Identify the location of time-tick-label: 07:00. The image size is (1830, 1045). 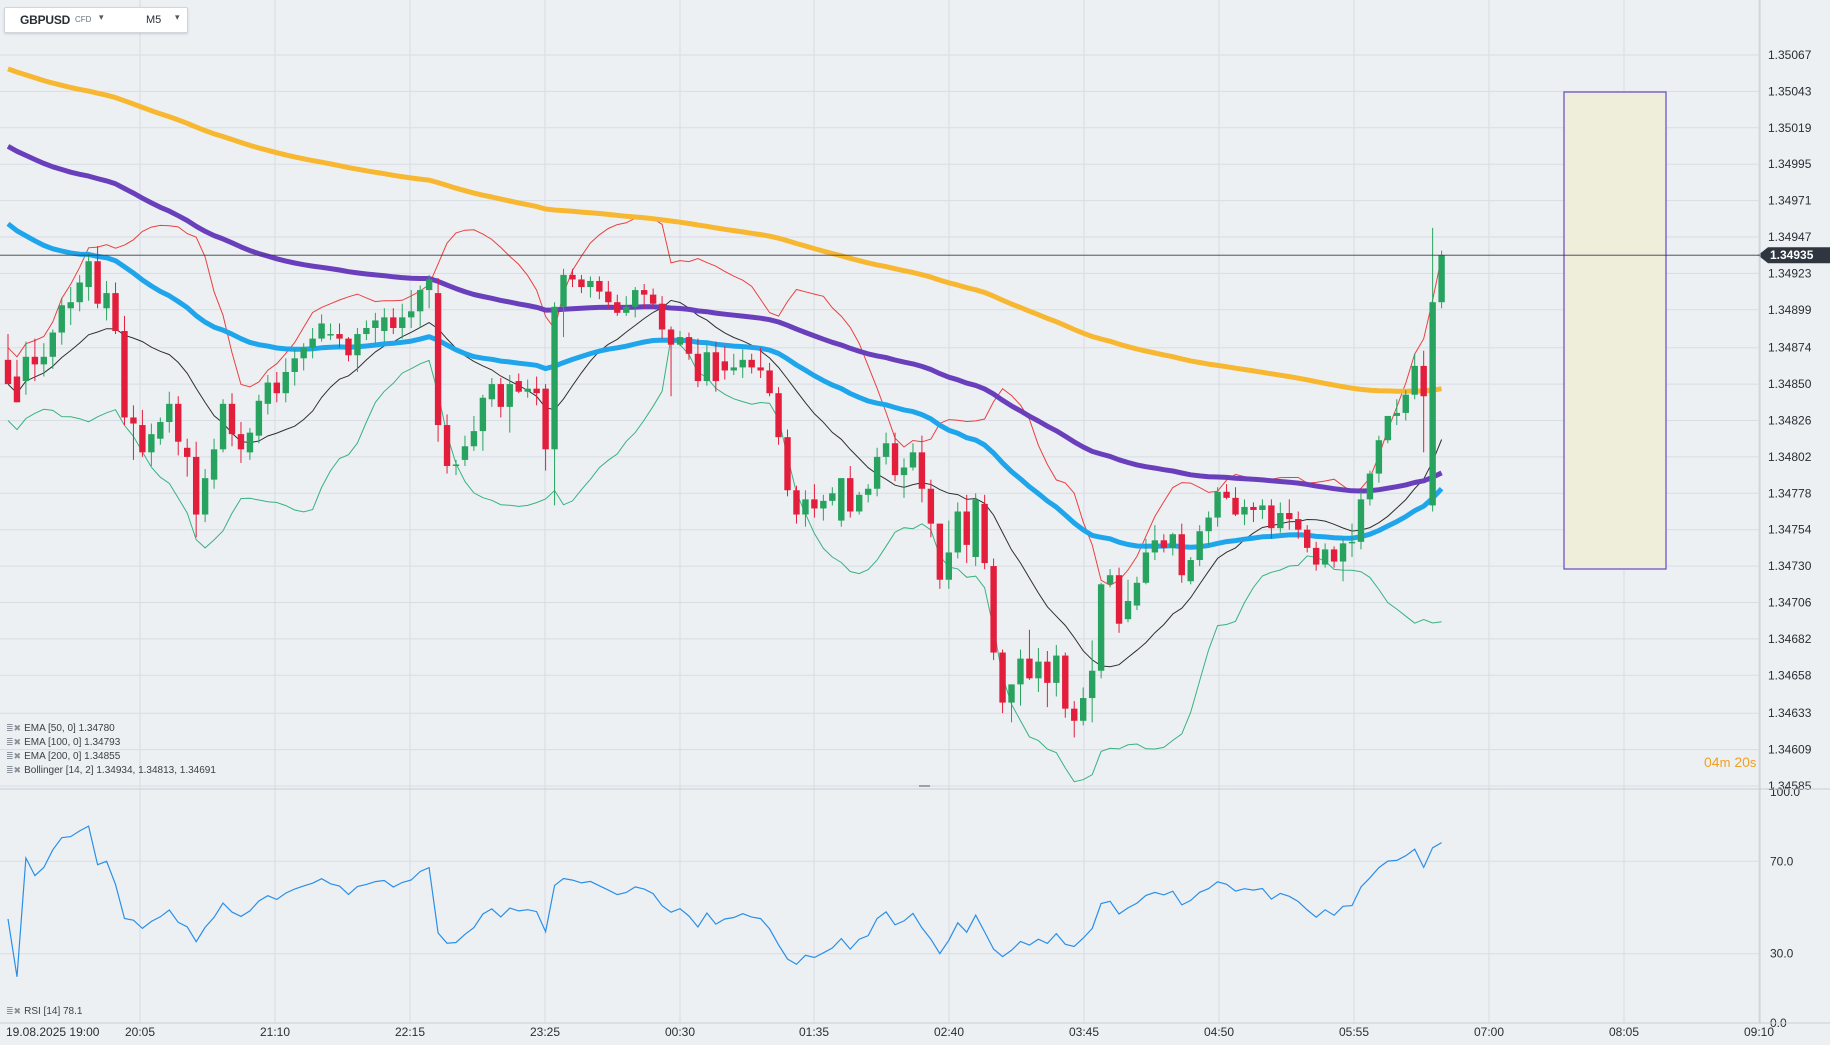
(1489, 1032).